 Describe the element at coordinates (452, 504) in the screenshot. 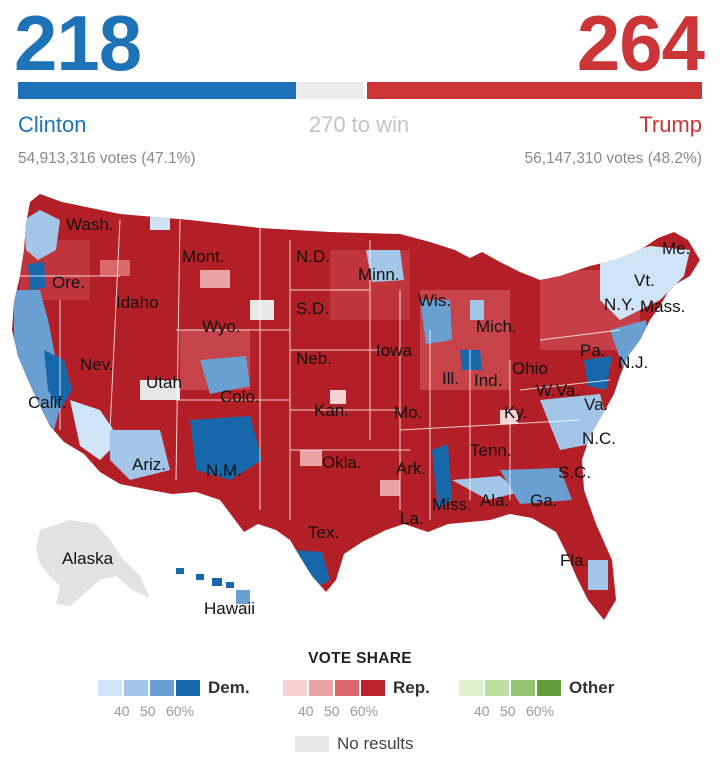

I see `state-label-miss: Miss.` at that location.